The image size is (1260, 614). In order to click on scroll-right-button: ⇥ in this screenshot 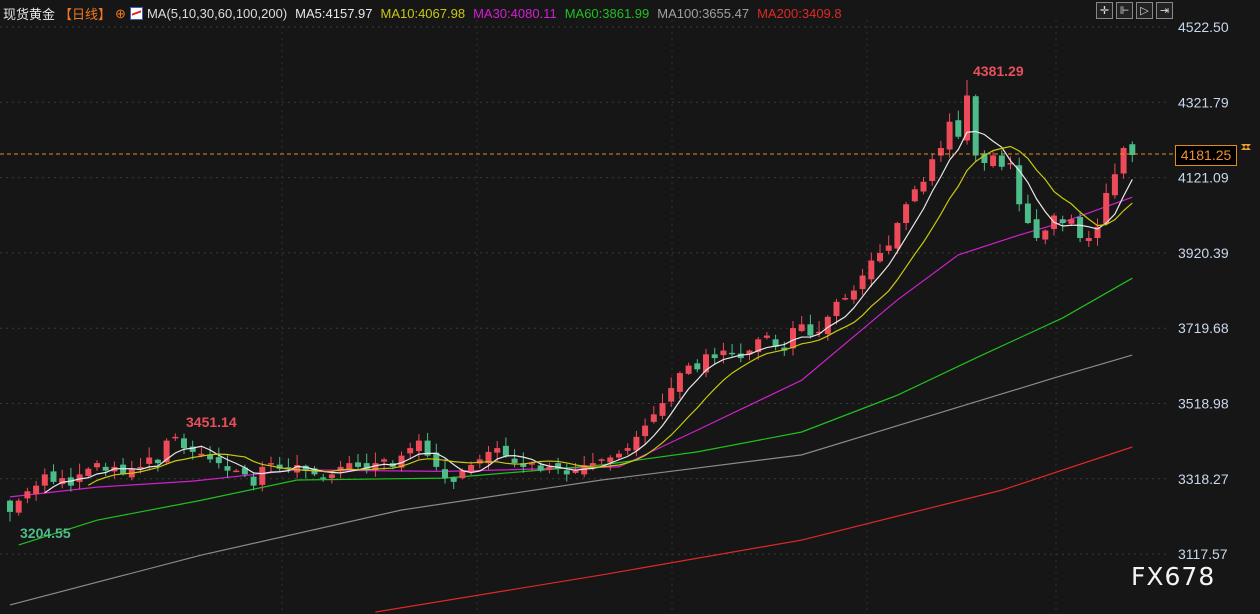, I will do `click(1164, 10)`.